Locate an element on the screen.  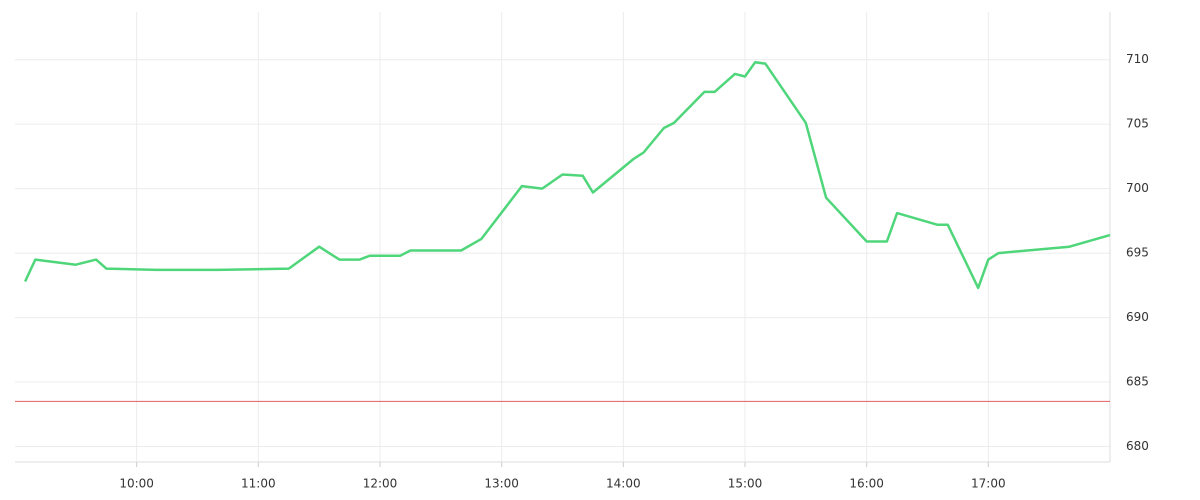
x-tick-label: 13:00 is located at coordinates (501, 484).